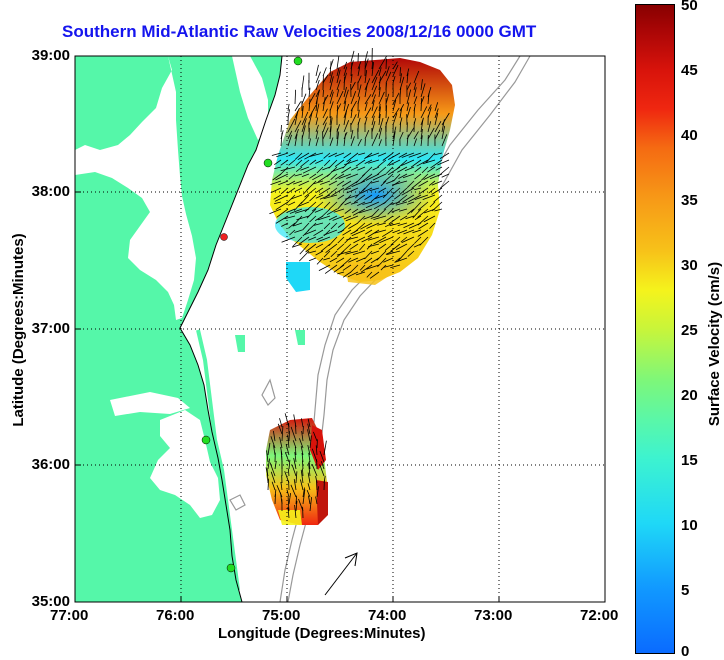 This screenshot has width=724, height=660. I want to click on x-axis-label: Longitude (Degrees:Minutes), so click(322, 633).